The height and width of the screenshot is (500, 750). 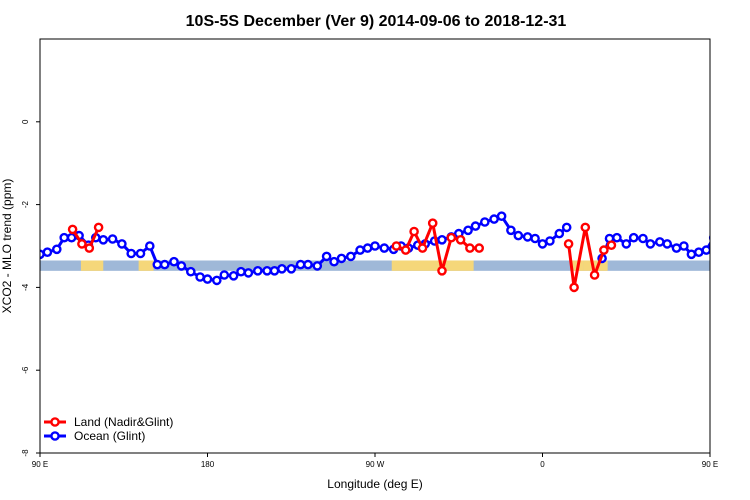 What do you see at coordinates (7, 246) in the screenshot?
I see `y-axis-label: XCO2 - MLO trend (ppm)` at bounding box center [7, 246].